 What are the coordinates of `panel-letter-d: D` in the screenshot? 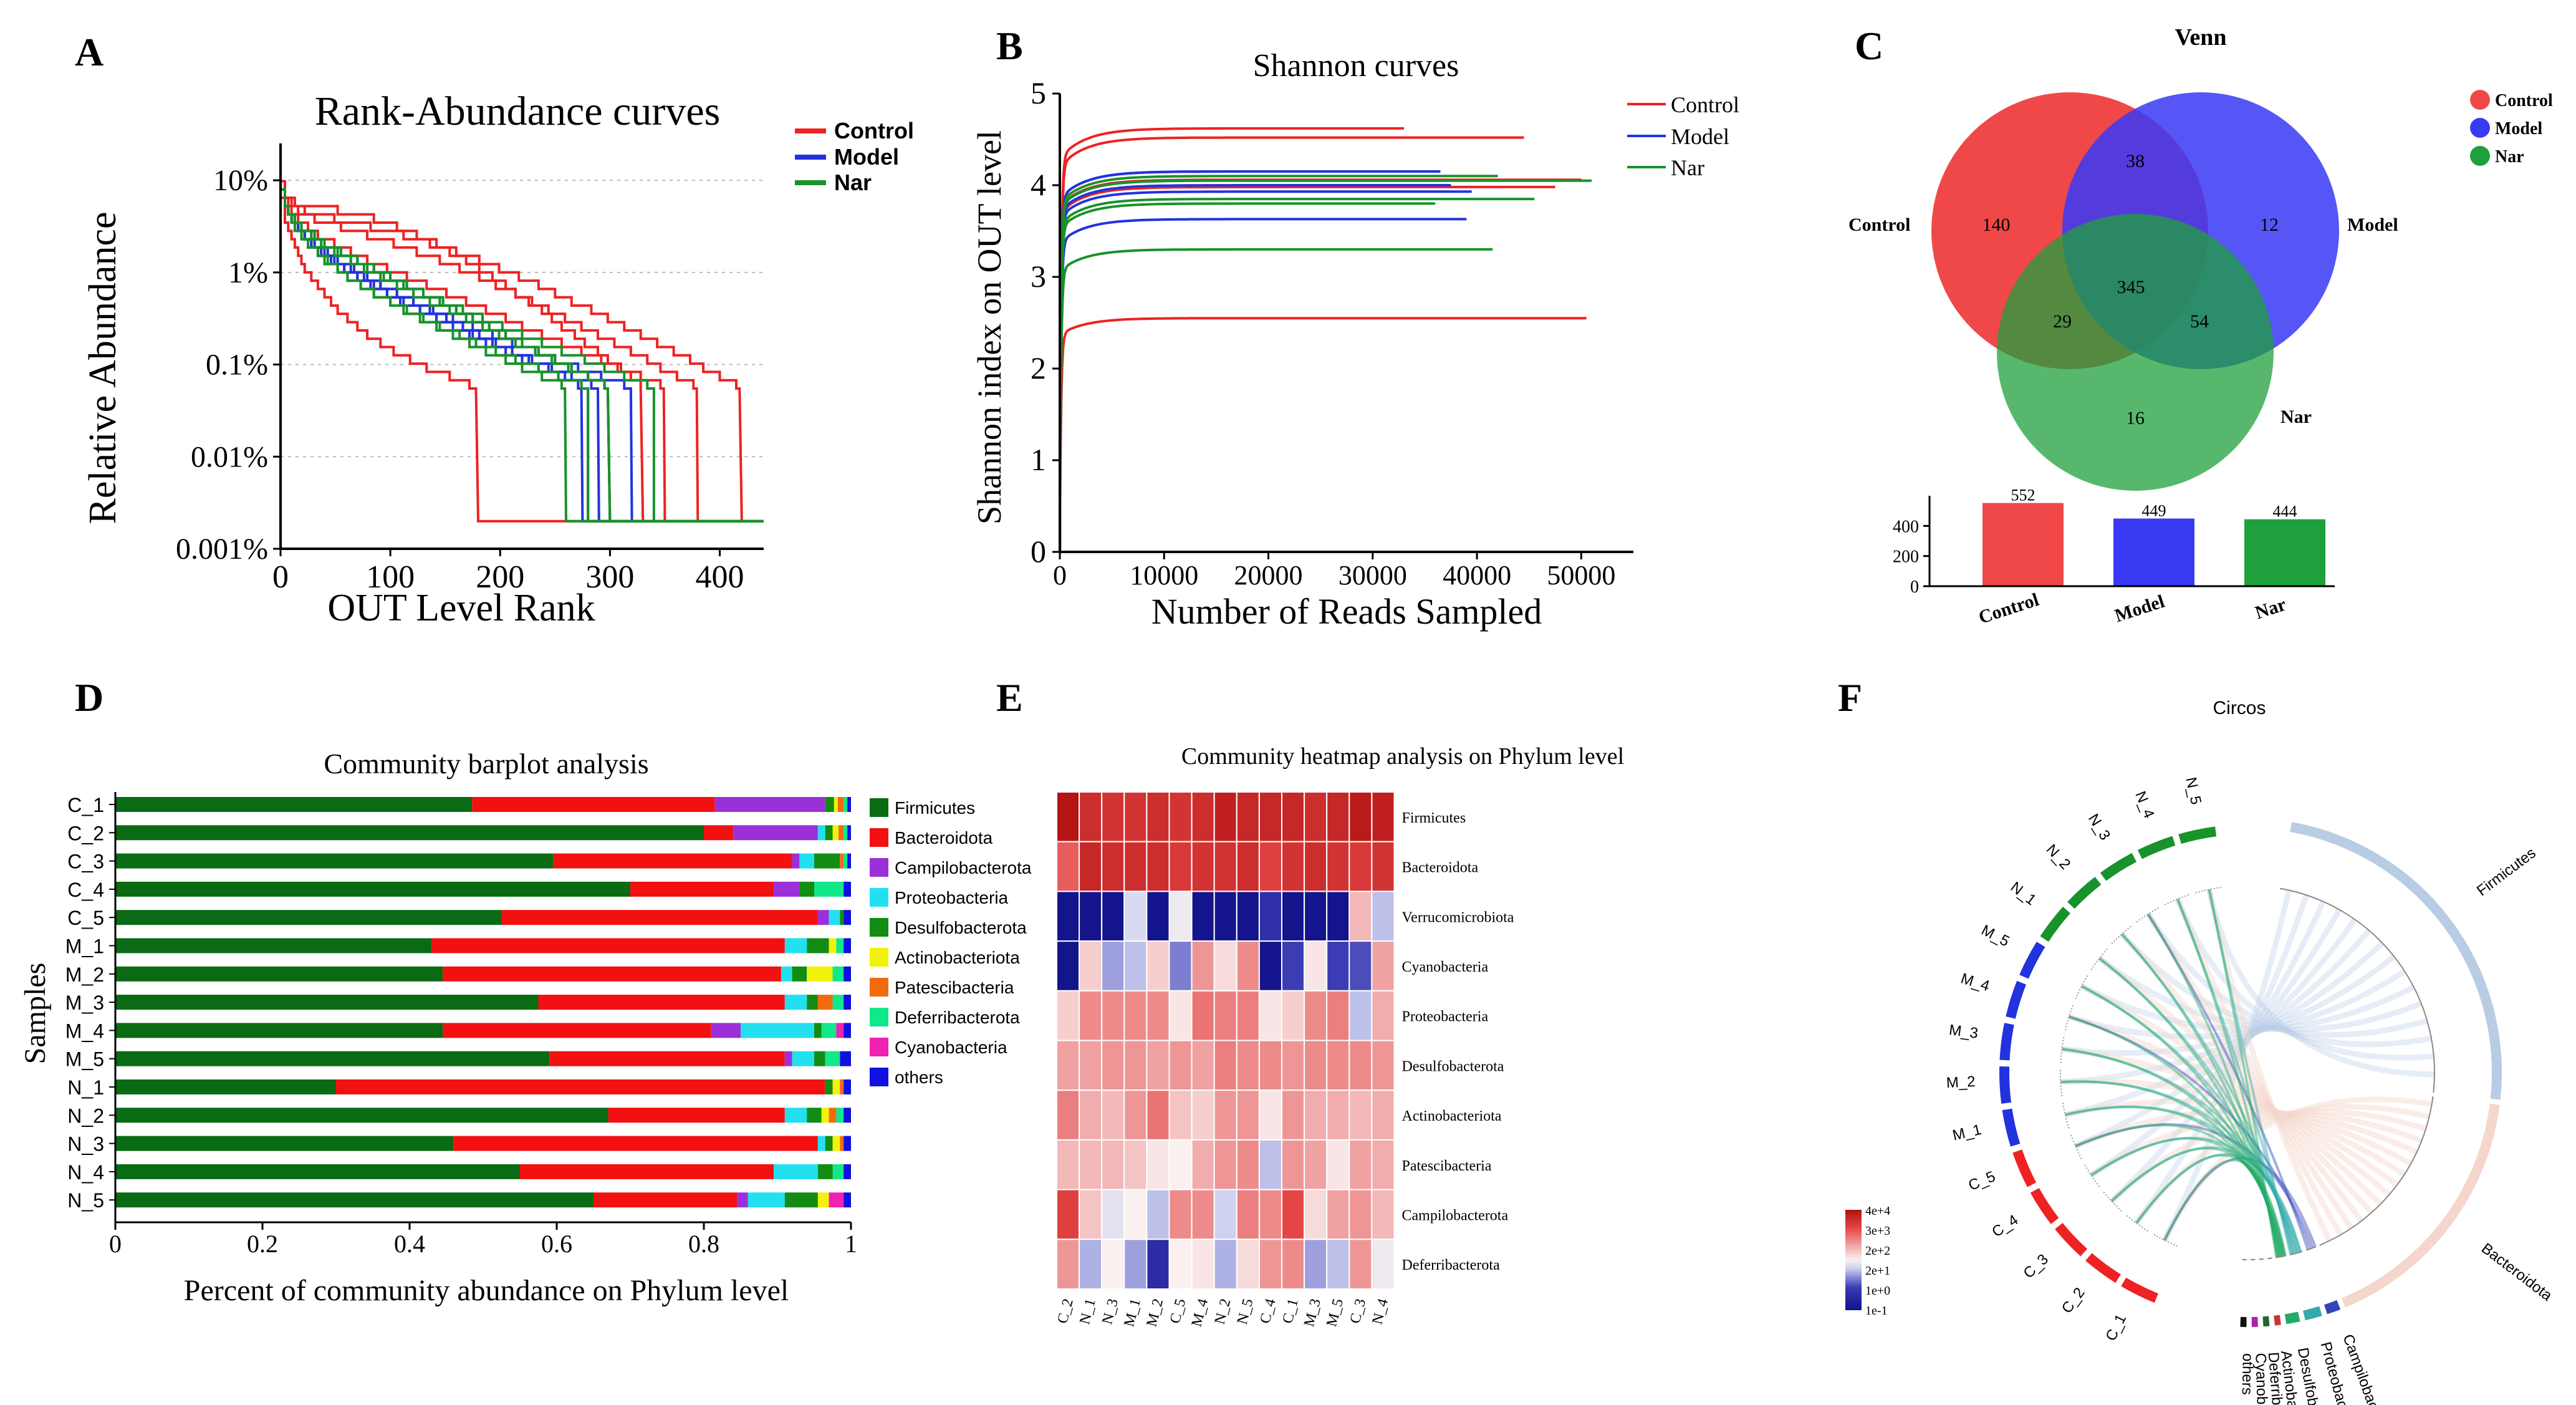 It's located at (89, 697).